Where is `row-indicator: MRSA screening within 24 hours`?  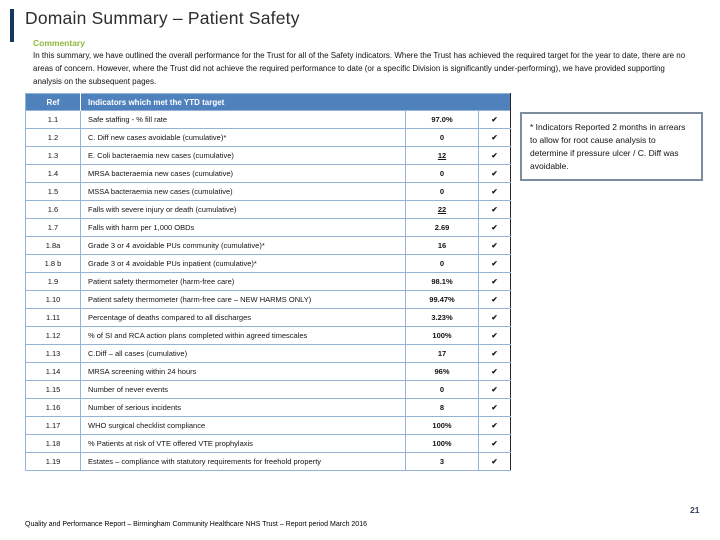
row-indicator: MRSA screening within 24 hours is located at coordinates (243, 371).